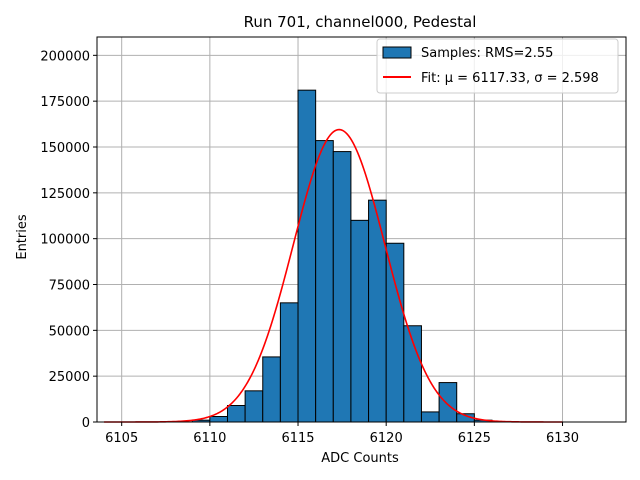 The image size is (640, 480). What do you see at coordinates (69, 377) in the screenshot?
I see `y-tick-label: 25000` at bounding box center [69, 377].